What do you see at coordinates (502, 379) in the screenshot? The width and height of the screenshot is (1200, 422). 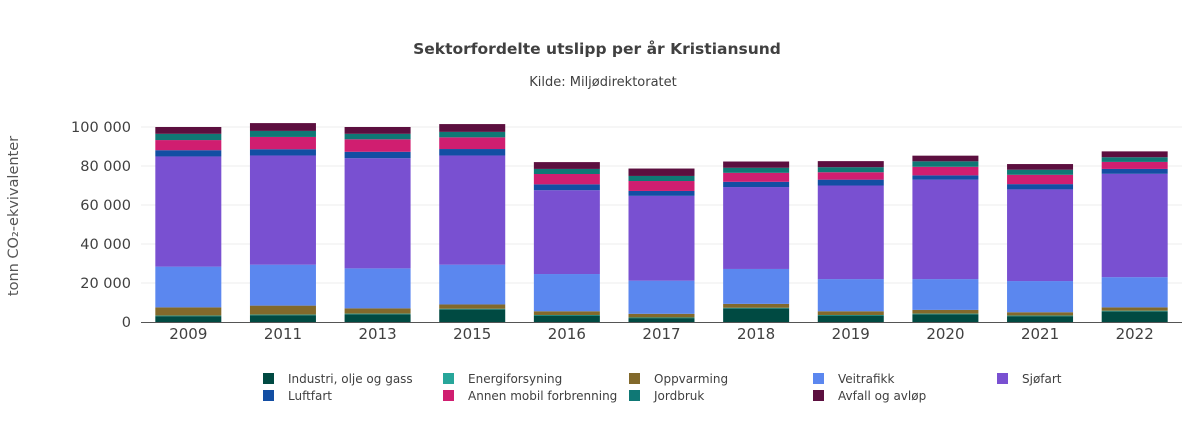 I see `legend-item: Energiforsyning` at bounding box center [502, 379].